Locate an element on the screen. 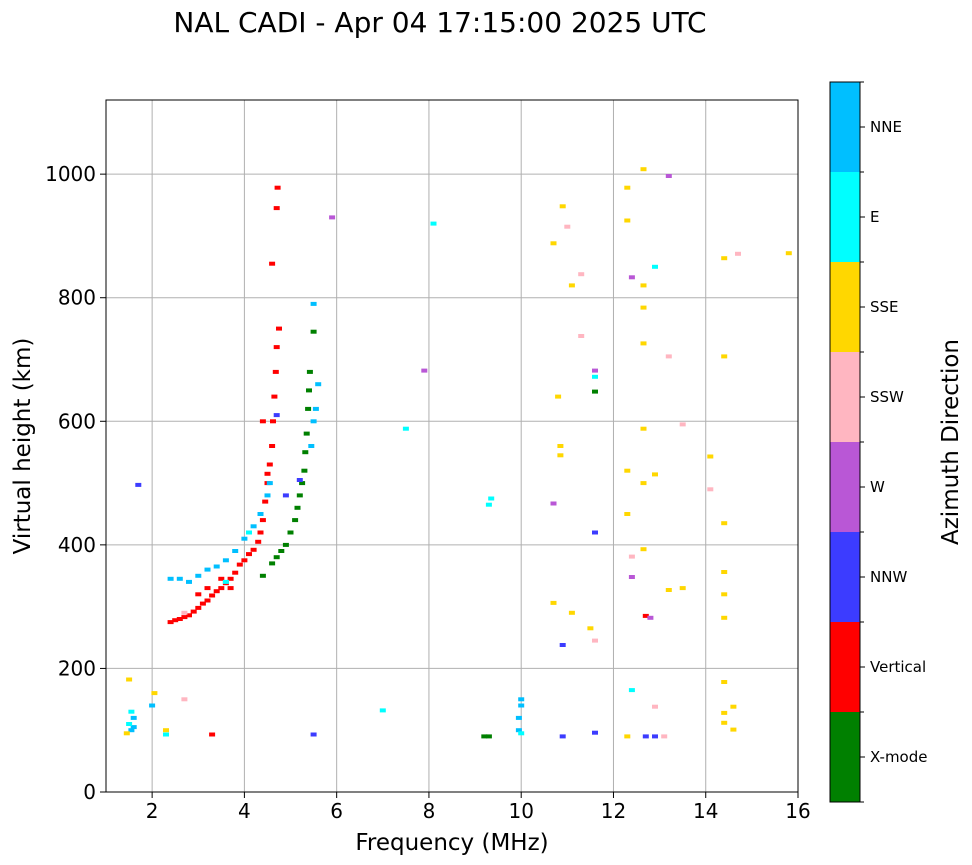 This screenshot has height=865, width=972. chart-title: NAL CADI - Apr 04 17:15:00 2025 UTC is located at coordinates (439, 22).